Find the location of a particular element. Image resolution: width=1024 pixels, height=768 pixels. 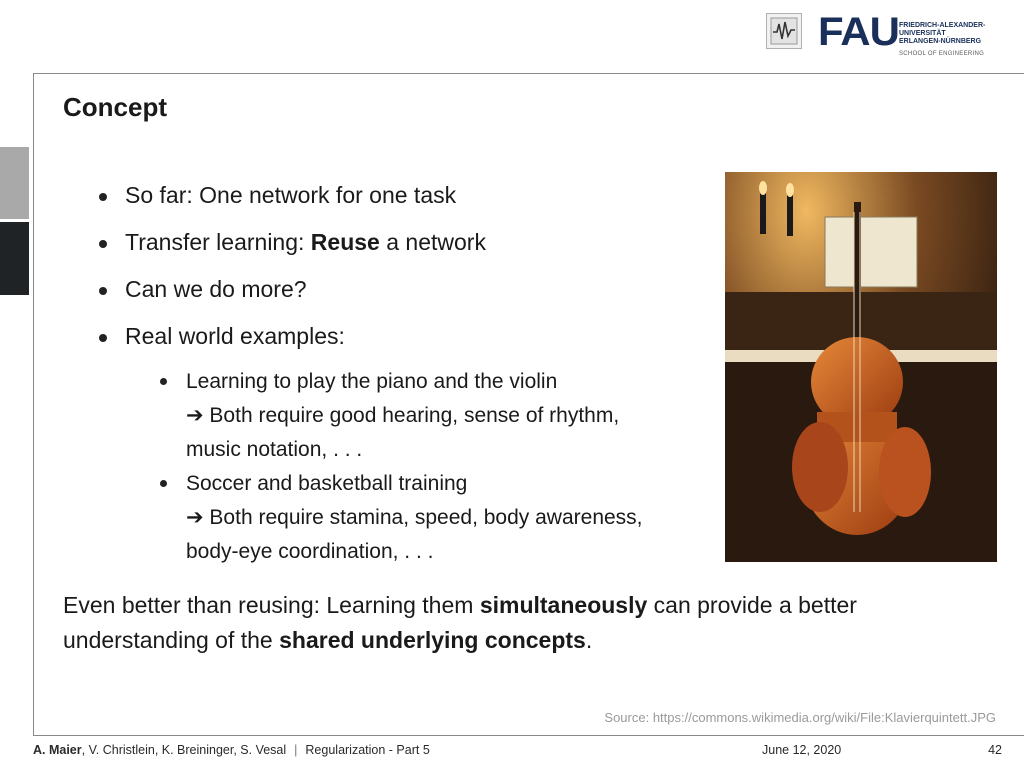

side-tab-grey is located at coordinates (14, 183).